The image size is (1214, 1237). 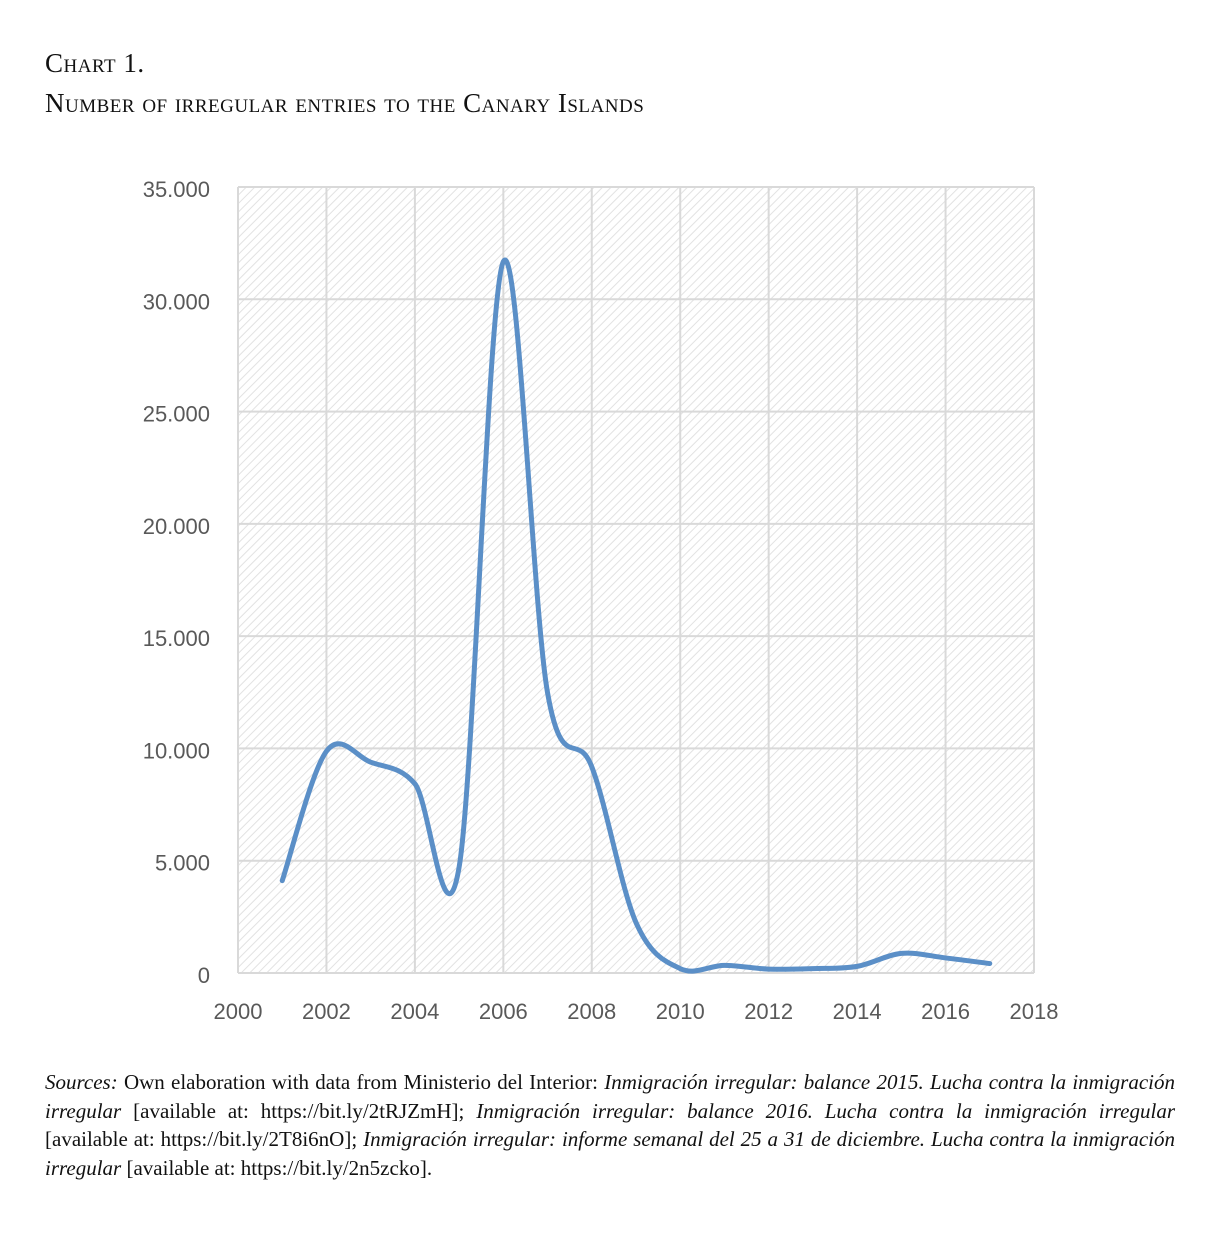 I want to click on sources-text: [available at: https://bit.ly/2n5zcko]., so click(x=277, y=1167).